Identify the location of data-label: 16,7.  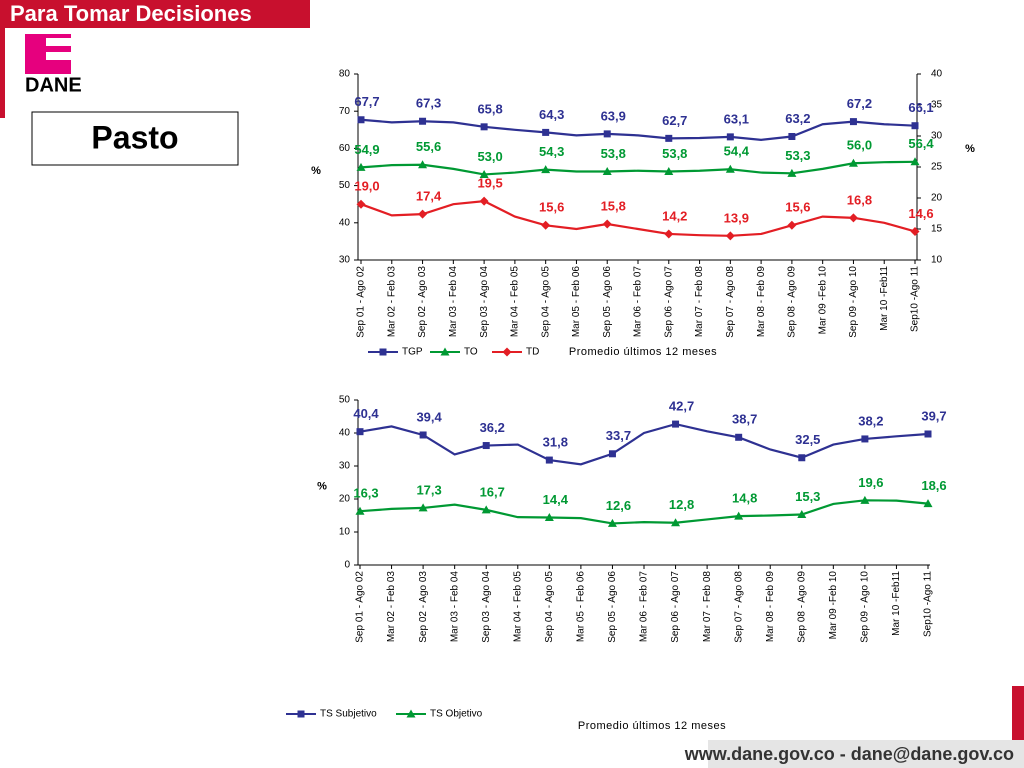
(492, 491).